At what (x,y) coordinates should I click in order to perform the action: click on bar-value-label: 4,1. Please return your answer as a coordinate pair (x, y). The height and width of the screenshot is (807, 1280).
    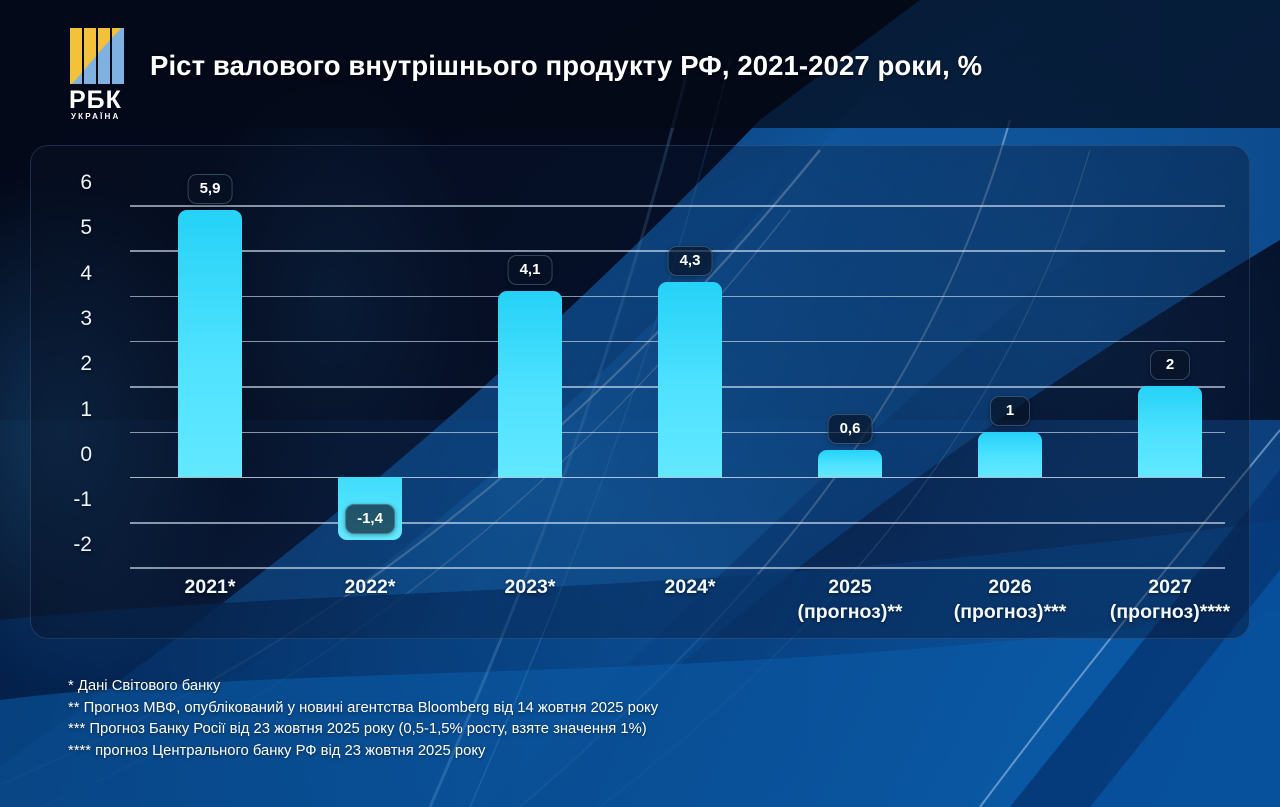
    Looking at the image, I should click on (530, 270).